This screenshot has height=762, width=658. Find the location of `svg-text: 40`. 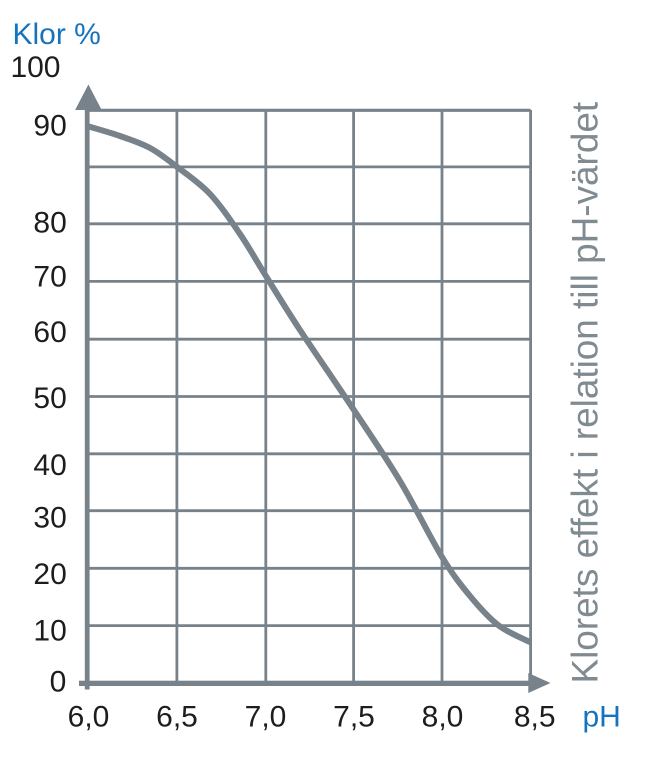

svg-text: 40 is located at coordinates (49, 465).